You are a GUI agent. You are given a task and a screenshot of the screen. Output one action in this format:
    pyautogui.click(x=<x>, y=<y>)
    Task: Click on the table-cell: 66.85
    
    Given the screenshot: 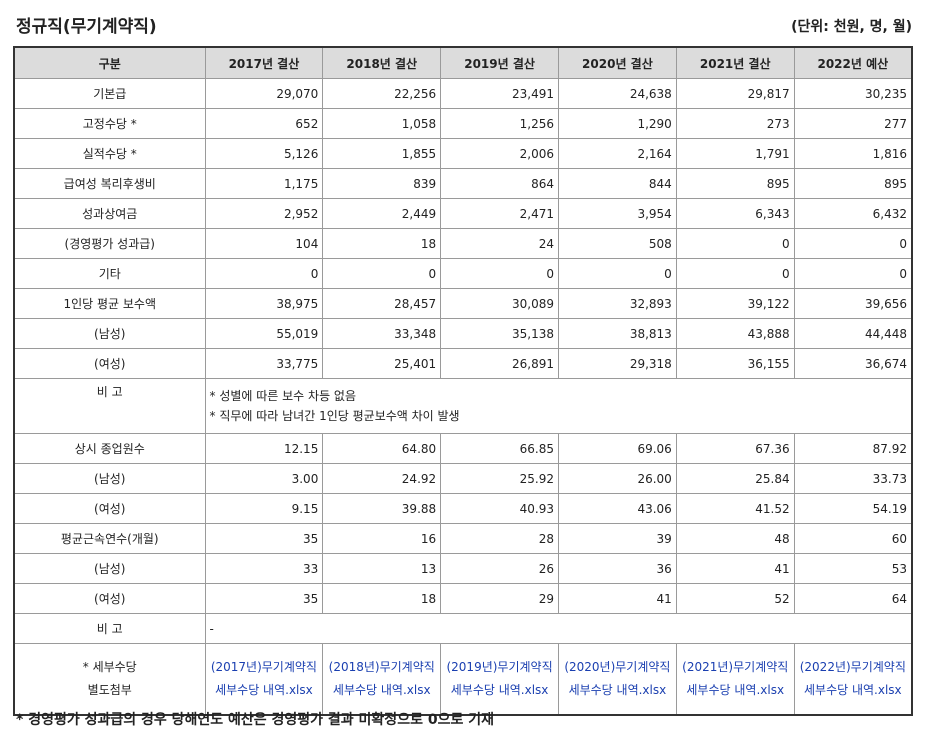 What is the action you would take?
    pyautogui.click(x=499, y=448)
    